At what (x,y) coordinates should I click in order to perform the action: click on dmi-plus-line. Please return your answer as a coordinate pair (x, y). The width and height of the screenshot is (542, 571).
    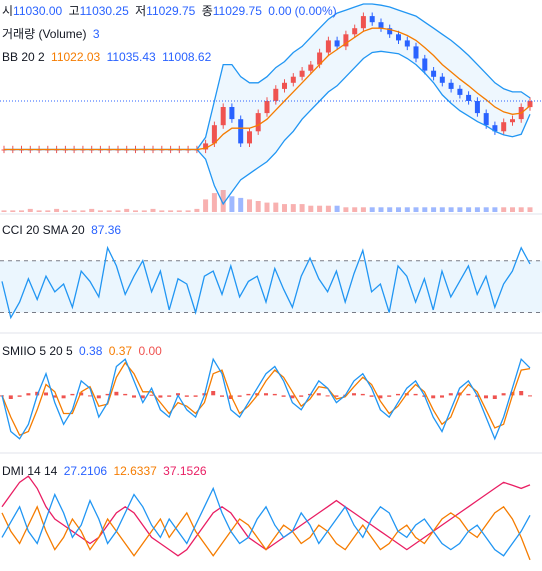
    Looking at the image, I should click on (266, 521).